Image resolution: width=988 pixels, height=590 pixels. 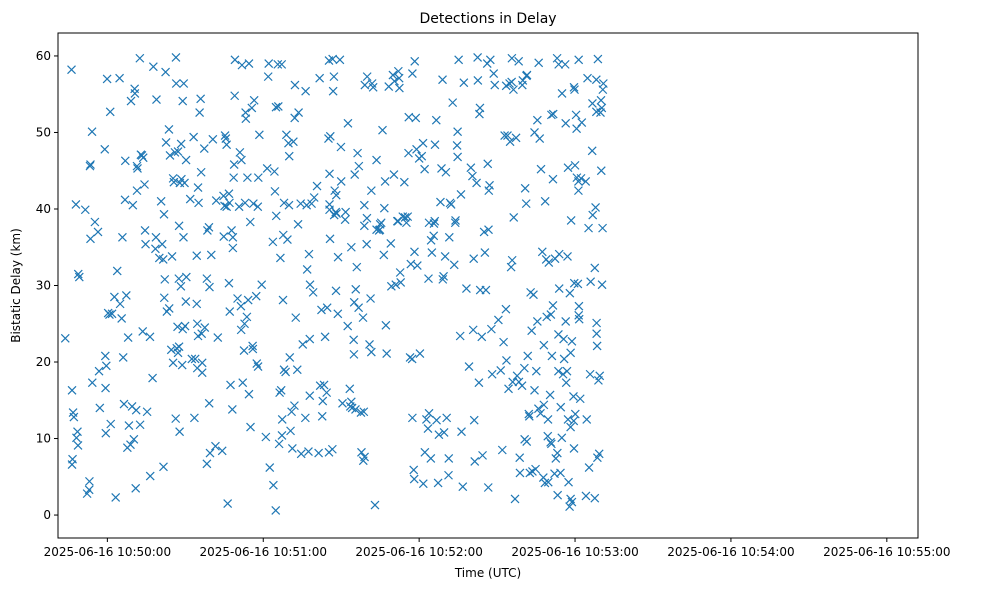 I want to click on x-tick-label: 2025-06-16 10:51:00, so click(x=263, y=552).